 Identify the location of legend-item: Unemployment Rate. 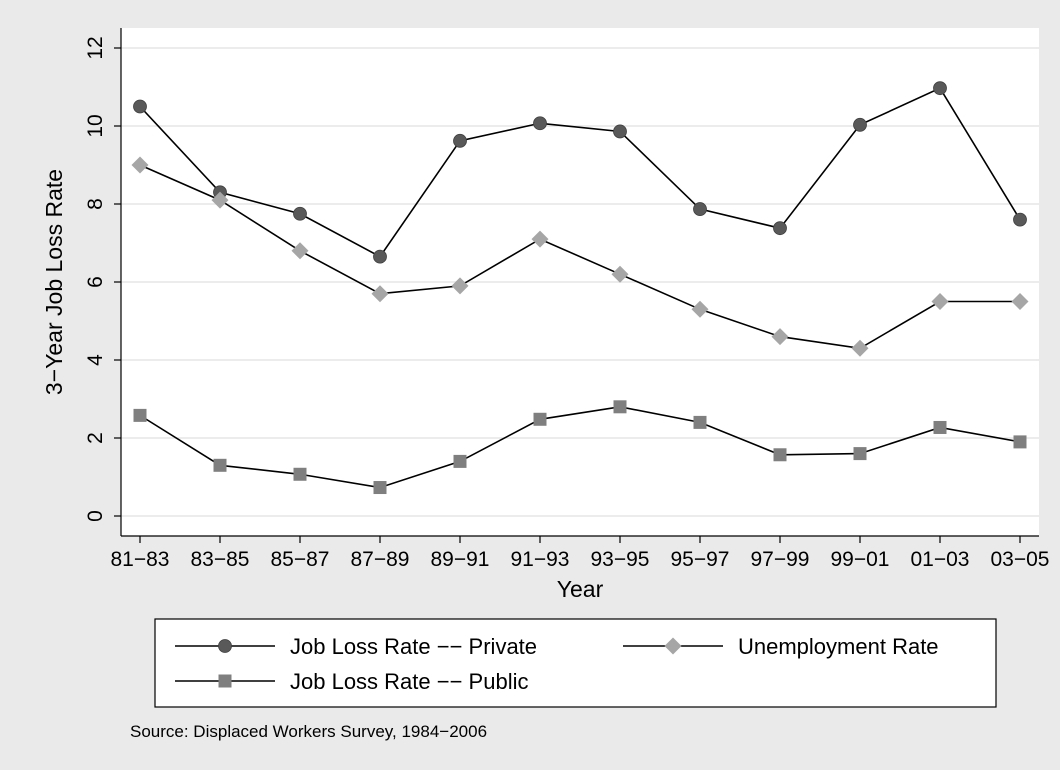
(781, 646).